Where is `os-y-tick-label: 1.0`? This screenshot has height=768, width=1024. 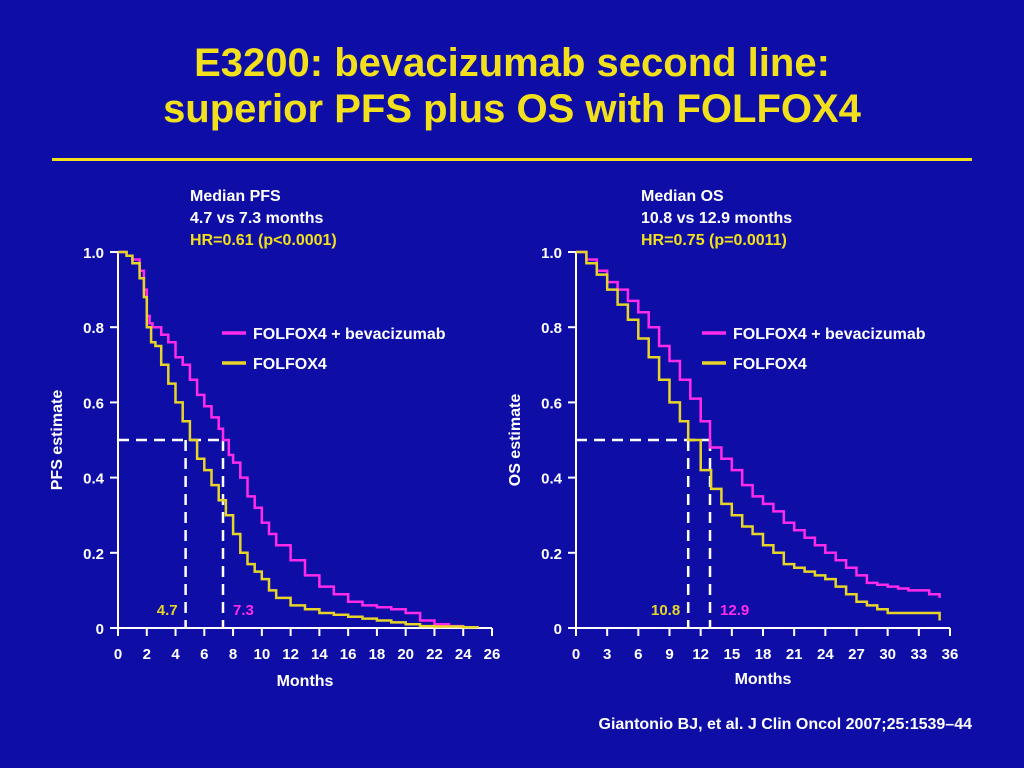
os-y-tick-label: 1.0 is located at coordinates (551, 253).